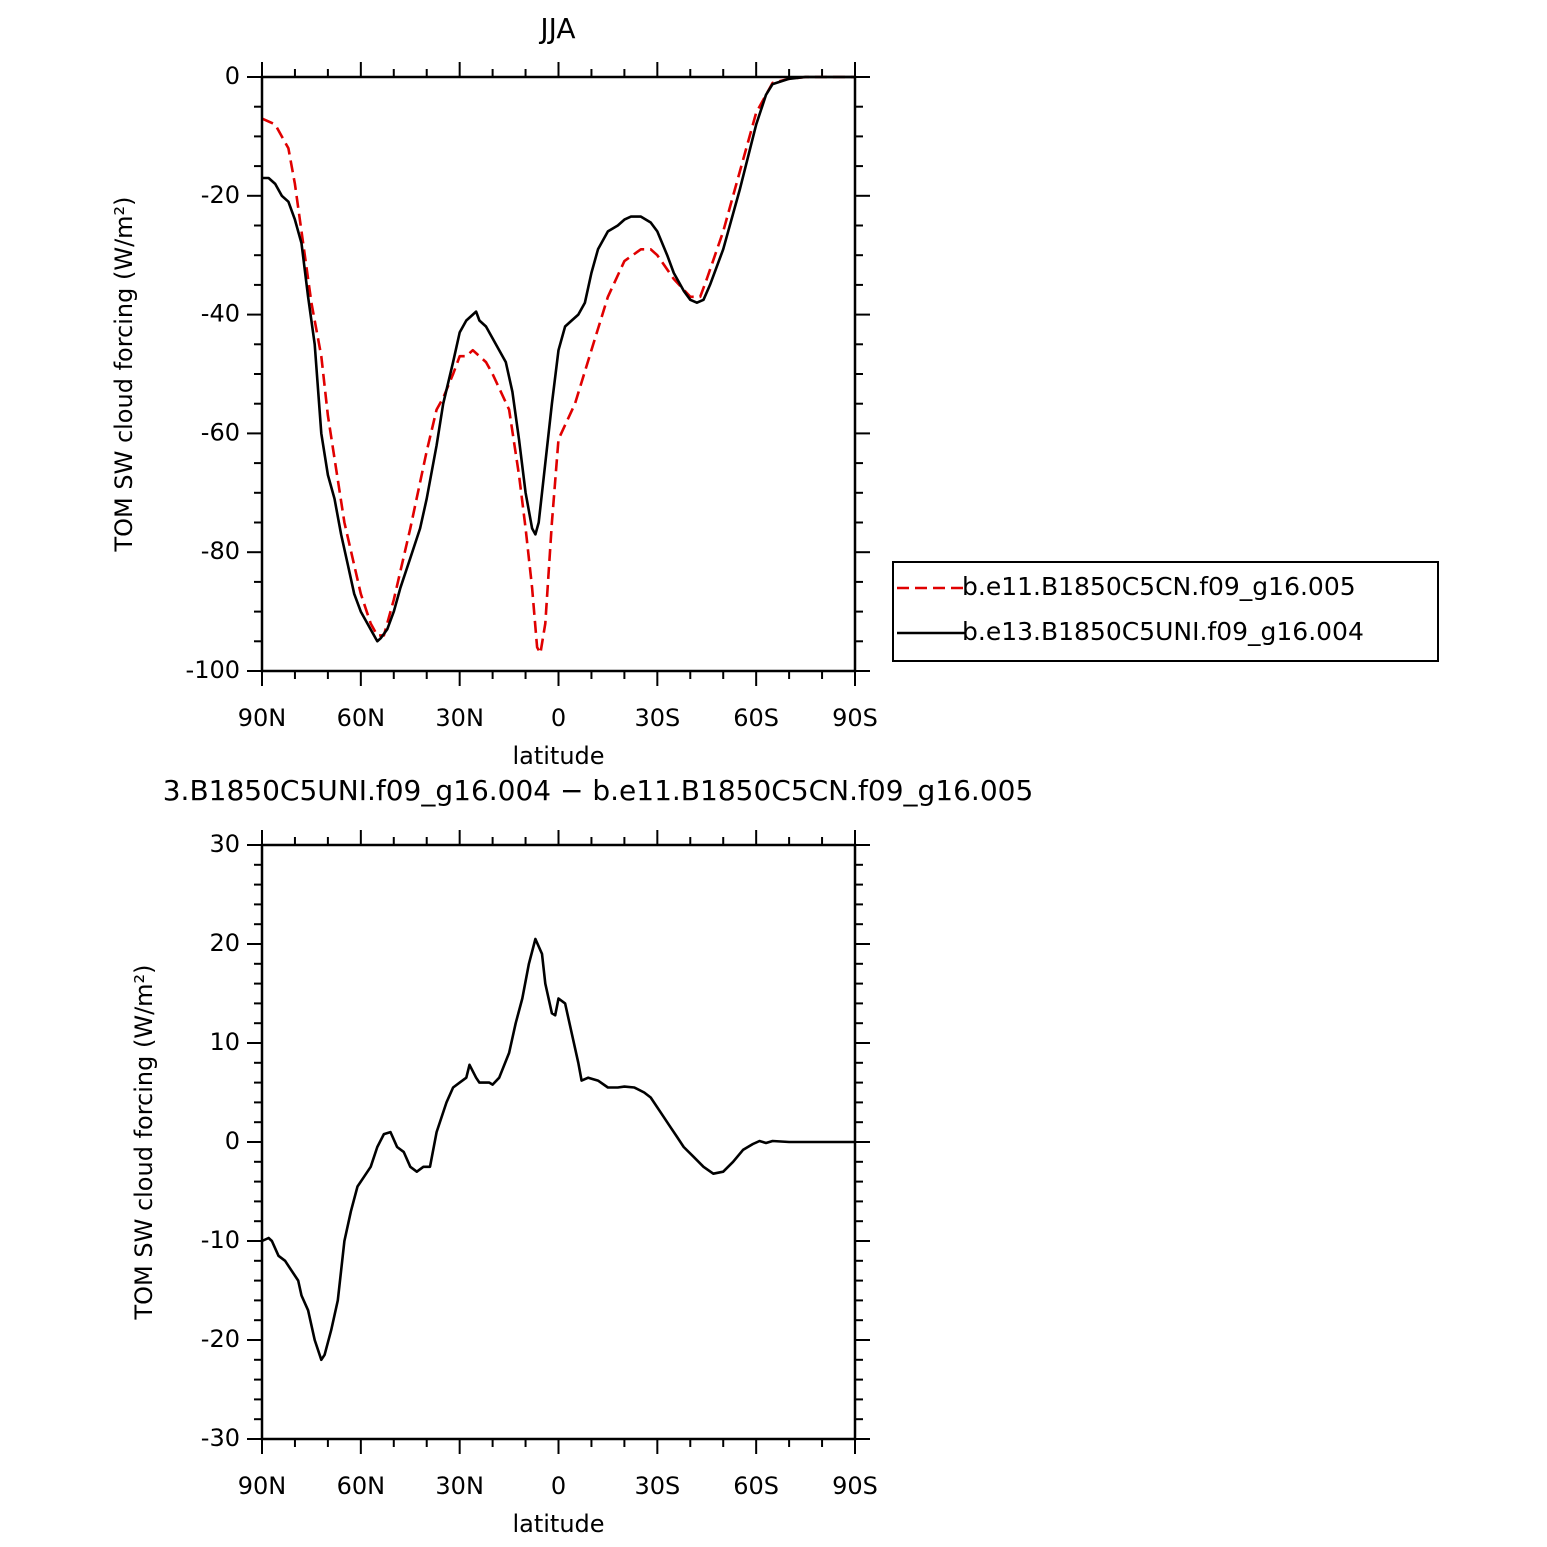 Image resolution: width=1547 pixels, height=1547 pixels. I want to click on y-tick-label: -80, so click(220, 551).